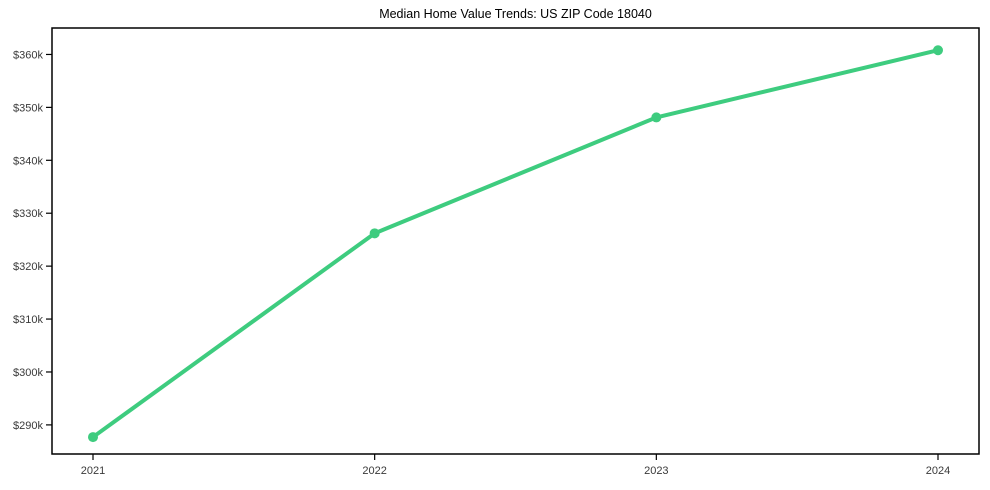 The height and width of the screenshot is (490, 990). Describe the element at coordinates (28, 426) in the screenshot. I see `y-tick-label: $290k` at that location.